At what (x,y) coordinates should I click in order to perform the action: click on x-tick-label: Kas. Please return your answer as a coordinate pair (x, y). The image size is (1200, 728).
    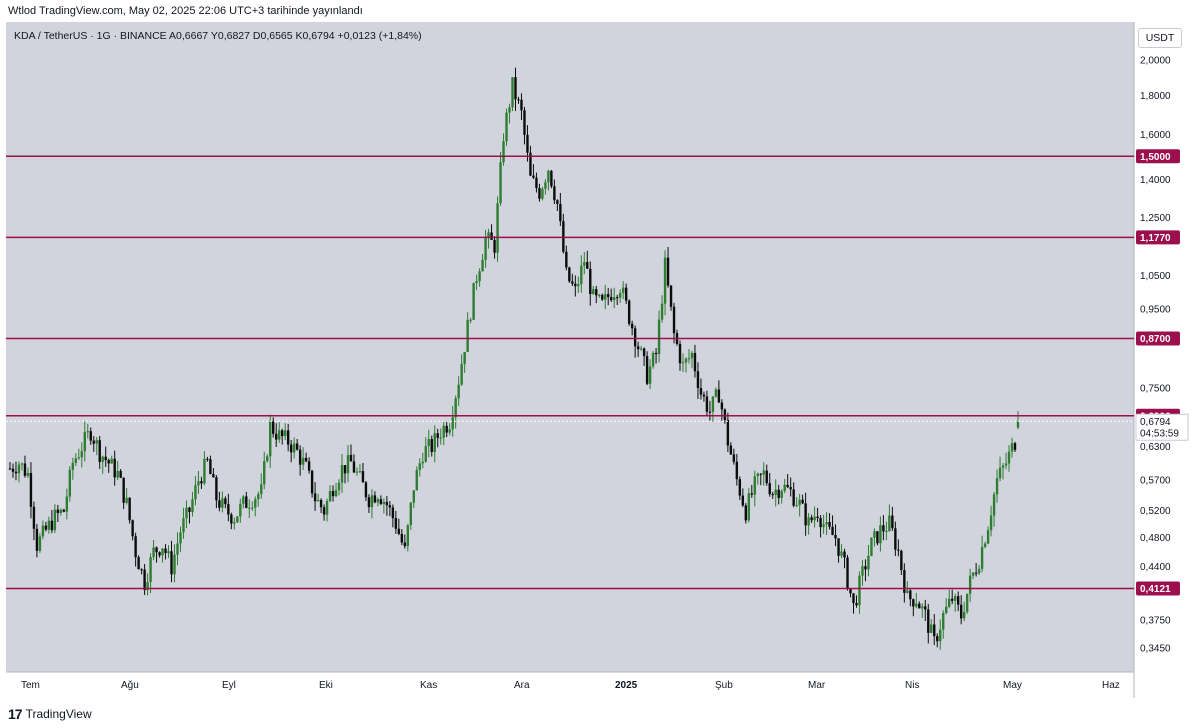
    Looking at the image, I should click on (428, 685).